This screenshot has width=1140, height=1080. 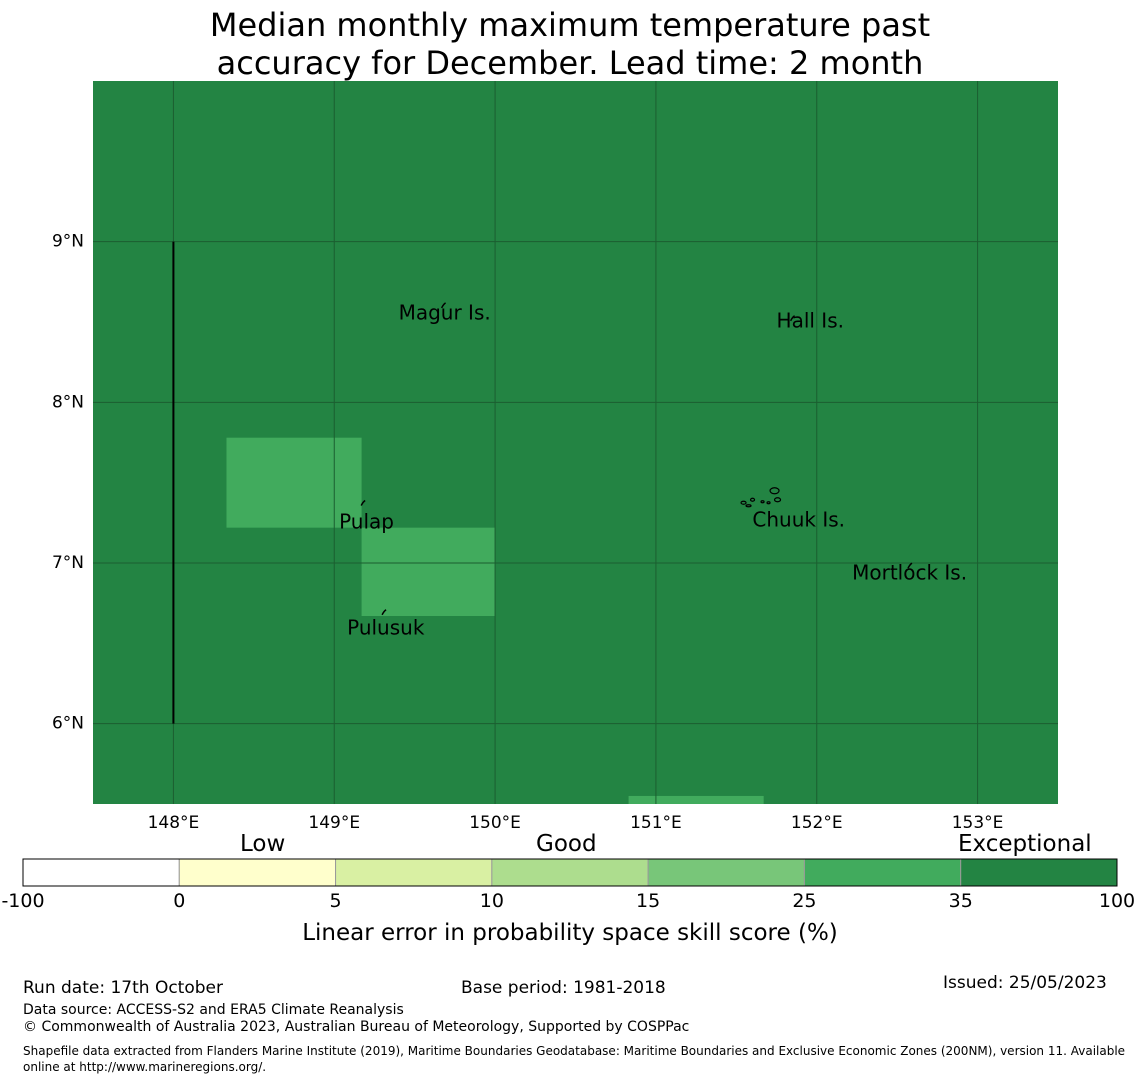 What do you see at coordinates (68, 563) in the screenshot?
I see `lat-tick-label: 7°N` at bounding box center [68, 563].